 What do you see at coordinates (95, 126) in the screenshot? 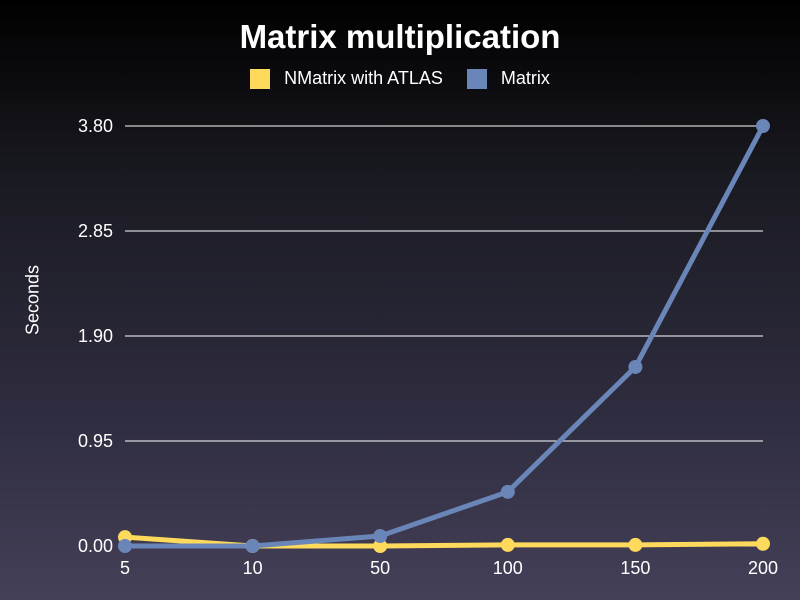
I see `y-tick-label-4: 3.80` at bounding box center [95, 126].